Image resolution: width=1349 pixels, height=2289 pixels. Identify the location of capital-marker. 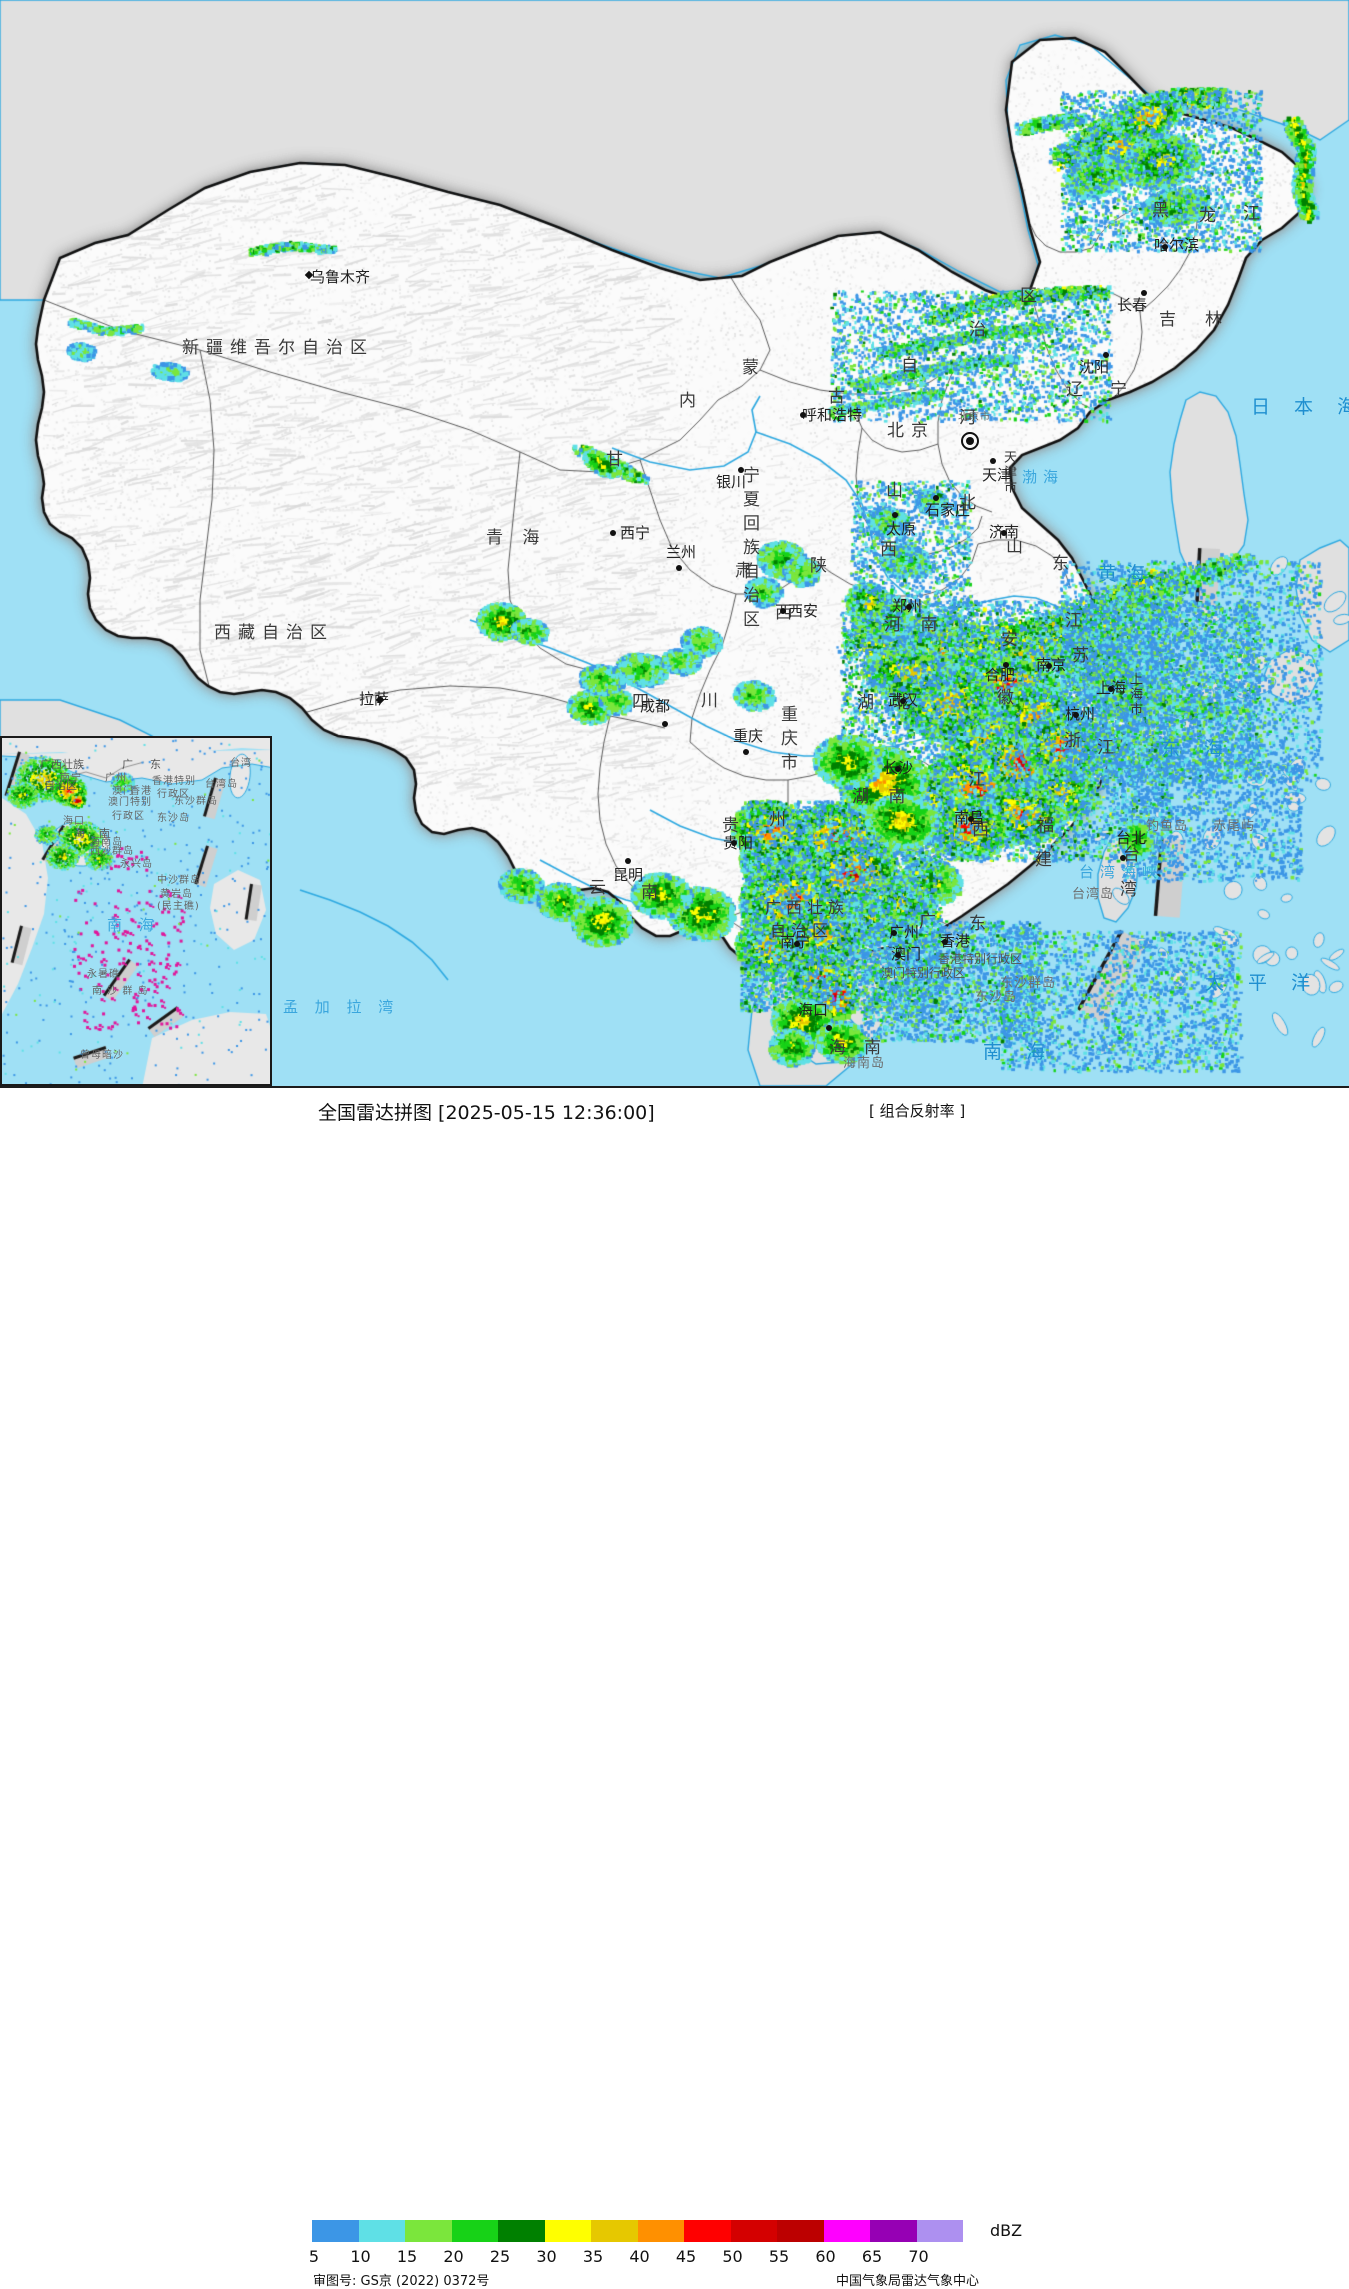
(970, 441).